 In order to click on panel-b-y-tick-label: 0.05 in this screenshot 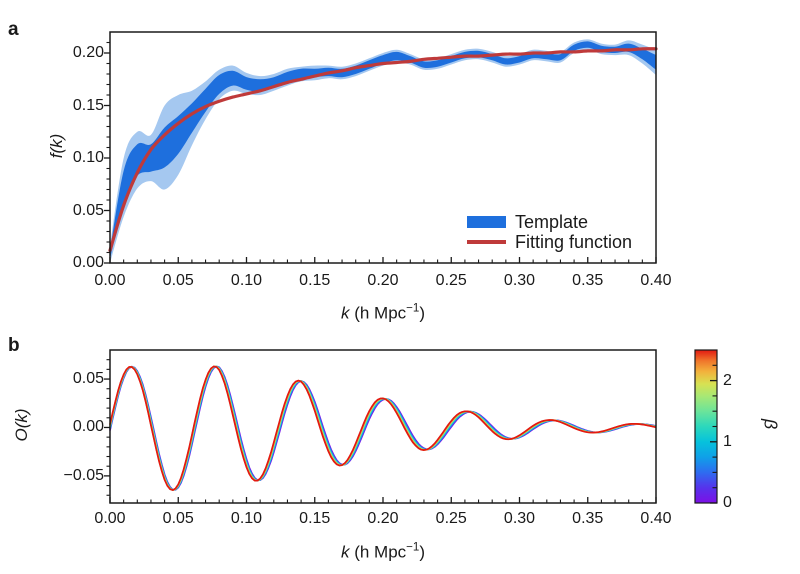, I will do `click(88, 379)`.